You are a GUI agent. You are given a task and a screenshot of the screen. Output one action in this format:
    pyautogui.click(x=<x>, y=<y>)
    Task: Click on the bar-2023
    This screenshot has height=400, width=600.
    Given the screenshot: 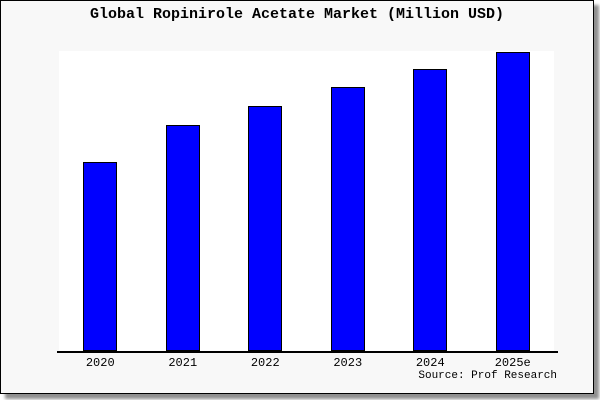 What is the action you would take?
    pyautogui.click(x=347, y=219)
    